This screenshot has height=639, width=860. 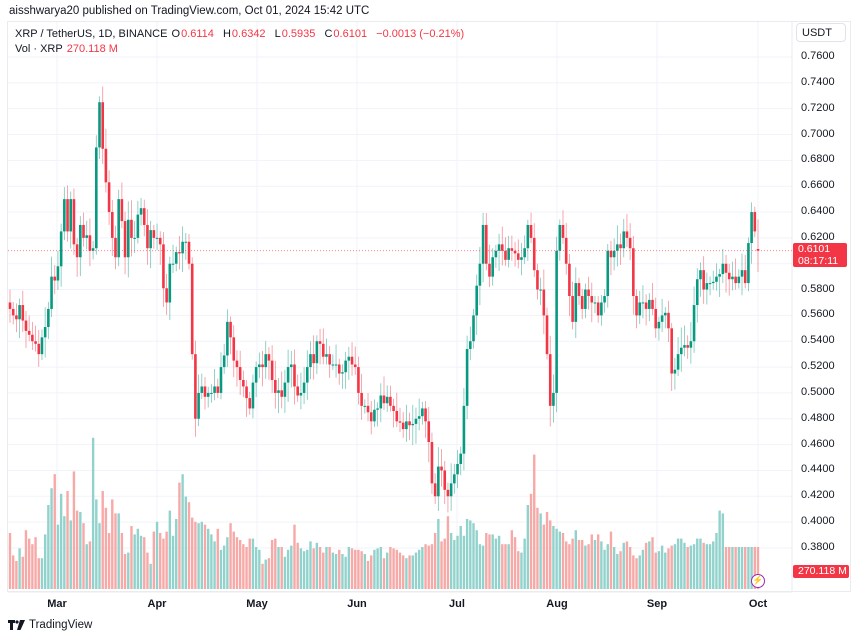 I want to click on price-tick: 0.5600, so click(x=818, y=314).